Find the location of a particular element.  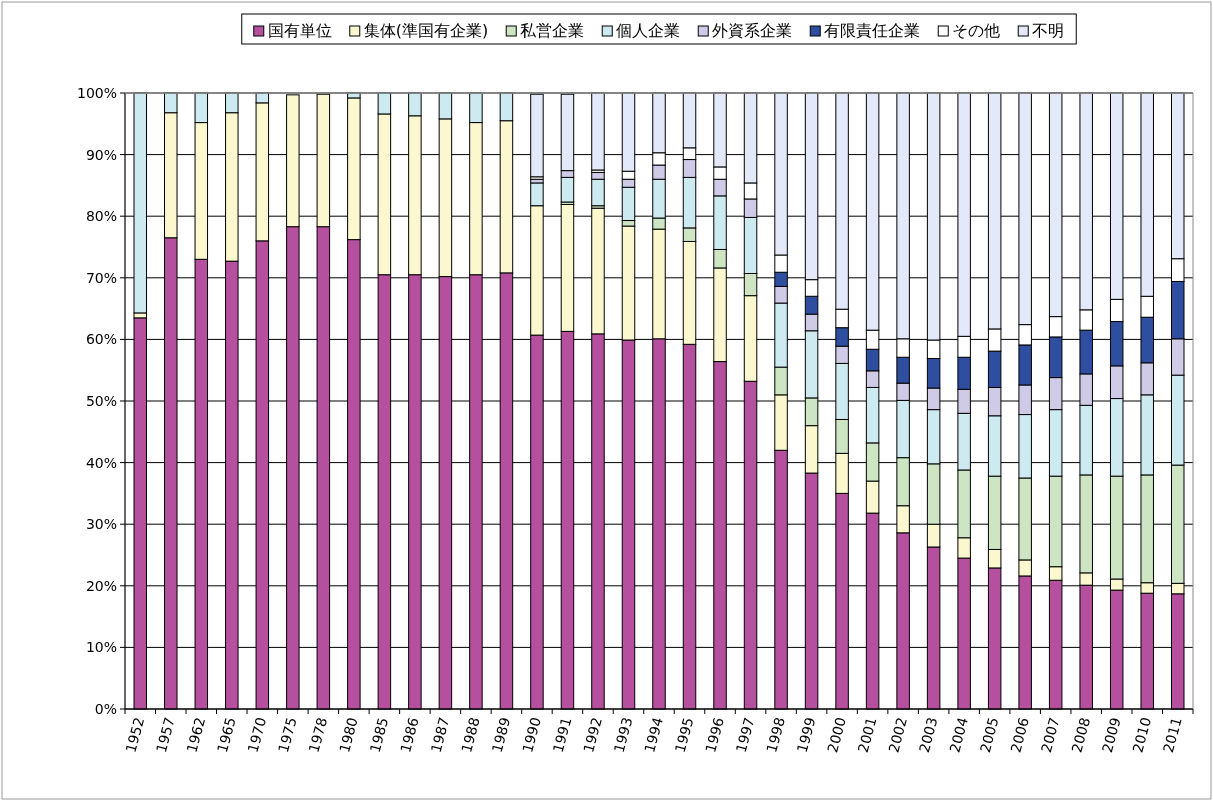

x-tick-label: 1980 is located at coordinates (348, 735).